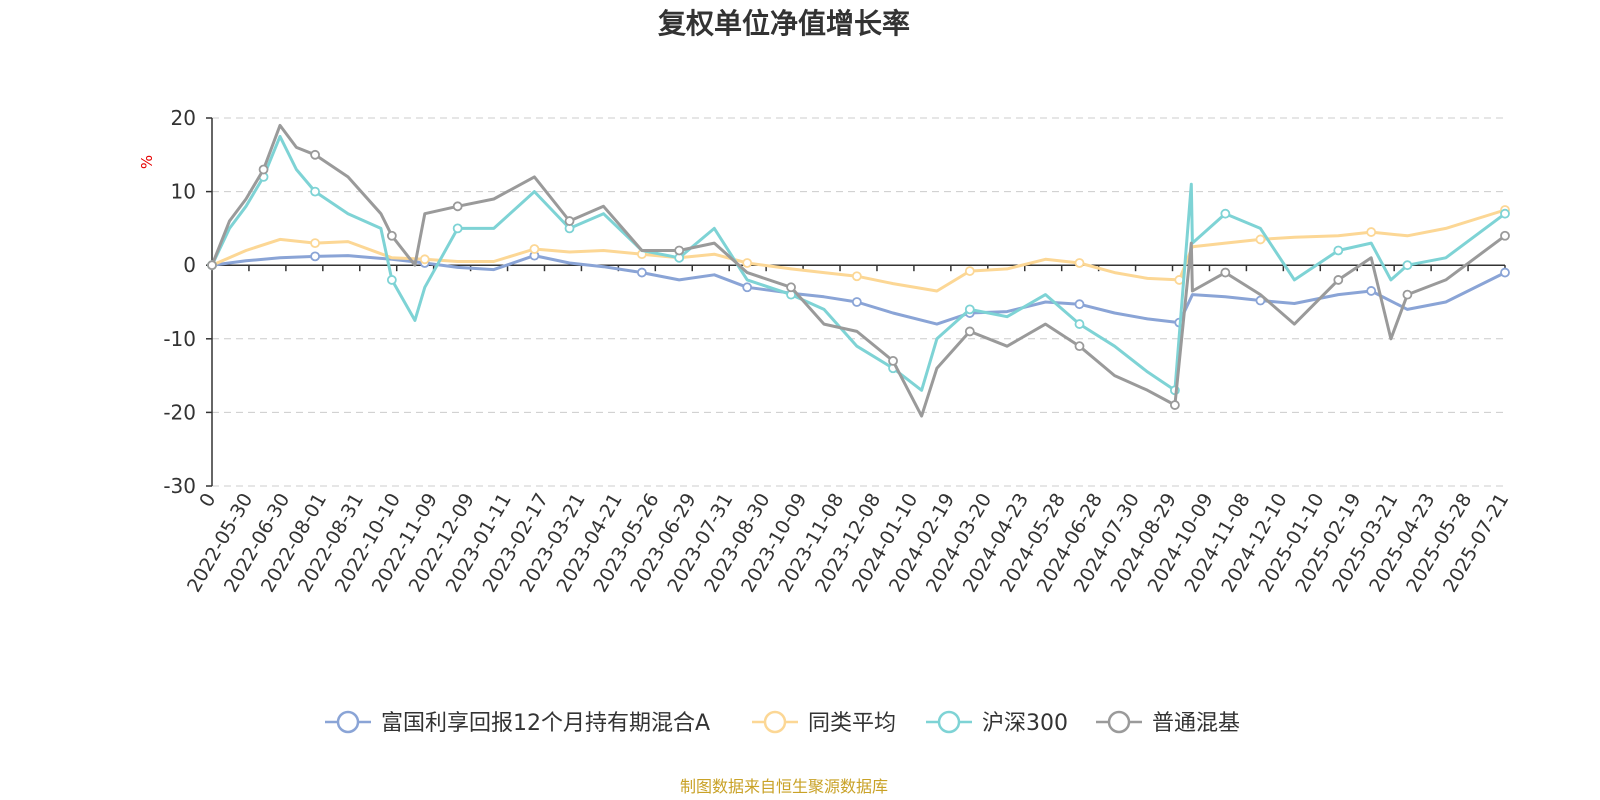 The width and height of the screenshot is (1600, 800). I want to click on data-source-note: 制图数据来自恒生聚源数据库, so click(784, 786).